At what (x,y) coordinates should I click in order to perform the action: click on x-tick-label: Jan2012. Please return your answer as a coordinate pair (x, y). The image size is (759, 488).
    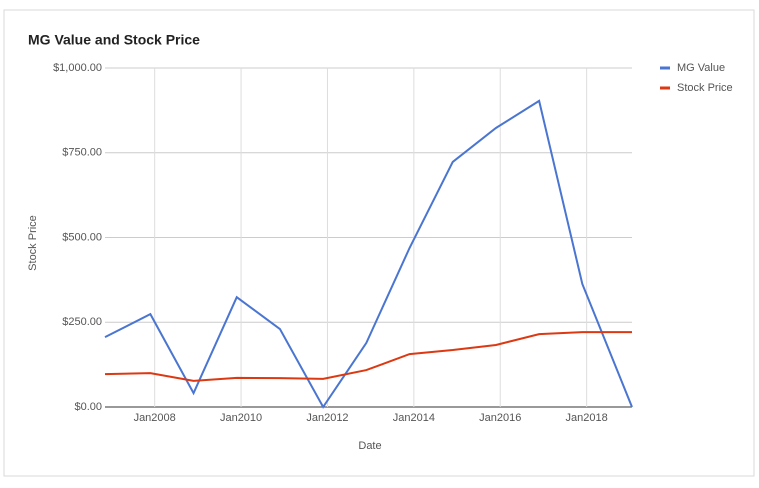
    Looking at the image, I should click on (327, 418).